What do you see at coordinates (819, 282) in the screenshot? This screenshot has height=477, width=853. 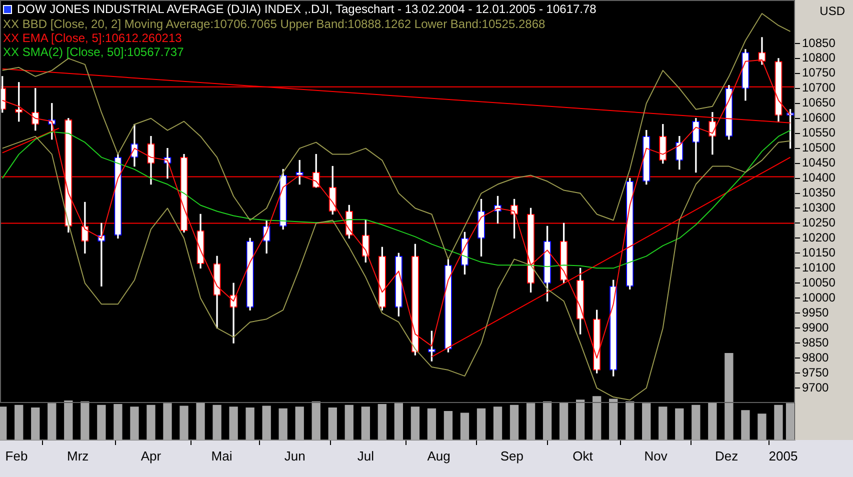 I see `y-tick-label: 10050` at bounding box center [819, 282].